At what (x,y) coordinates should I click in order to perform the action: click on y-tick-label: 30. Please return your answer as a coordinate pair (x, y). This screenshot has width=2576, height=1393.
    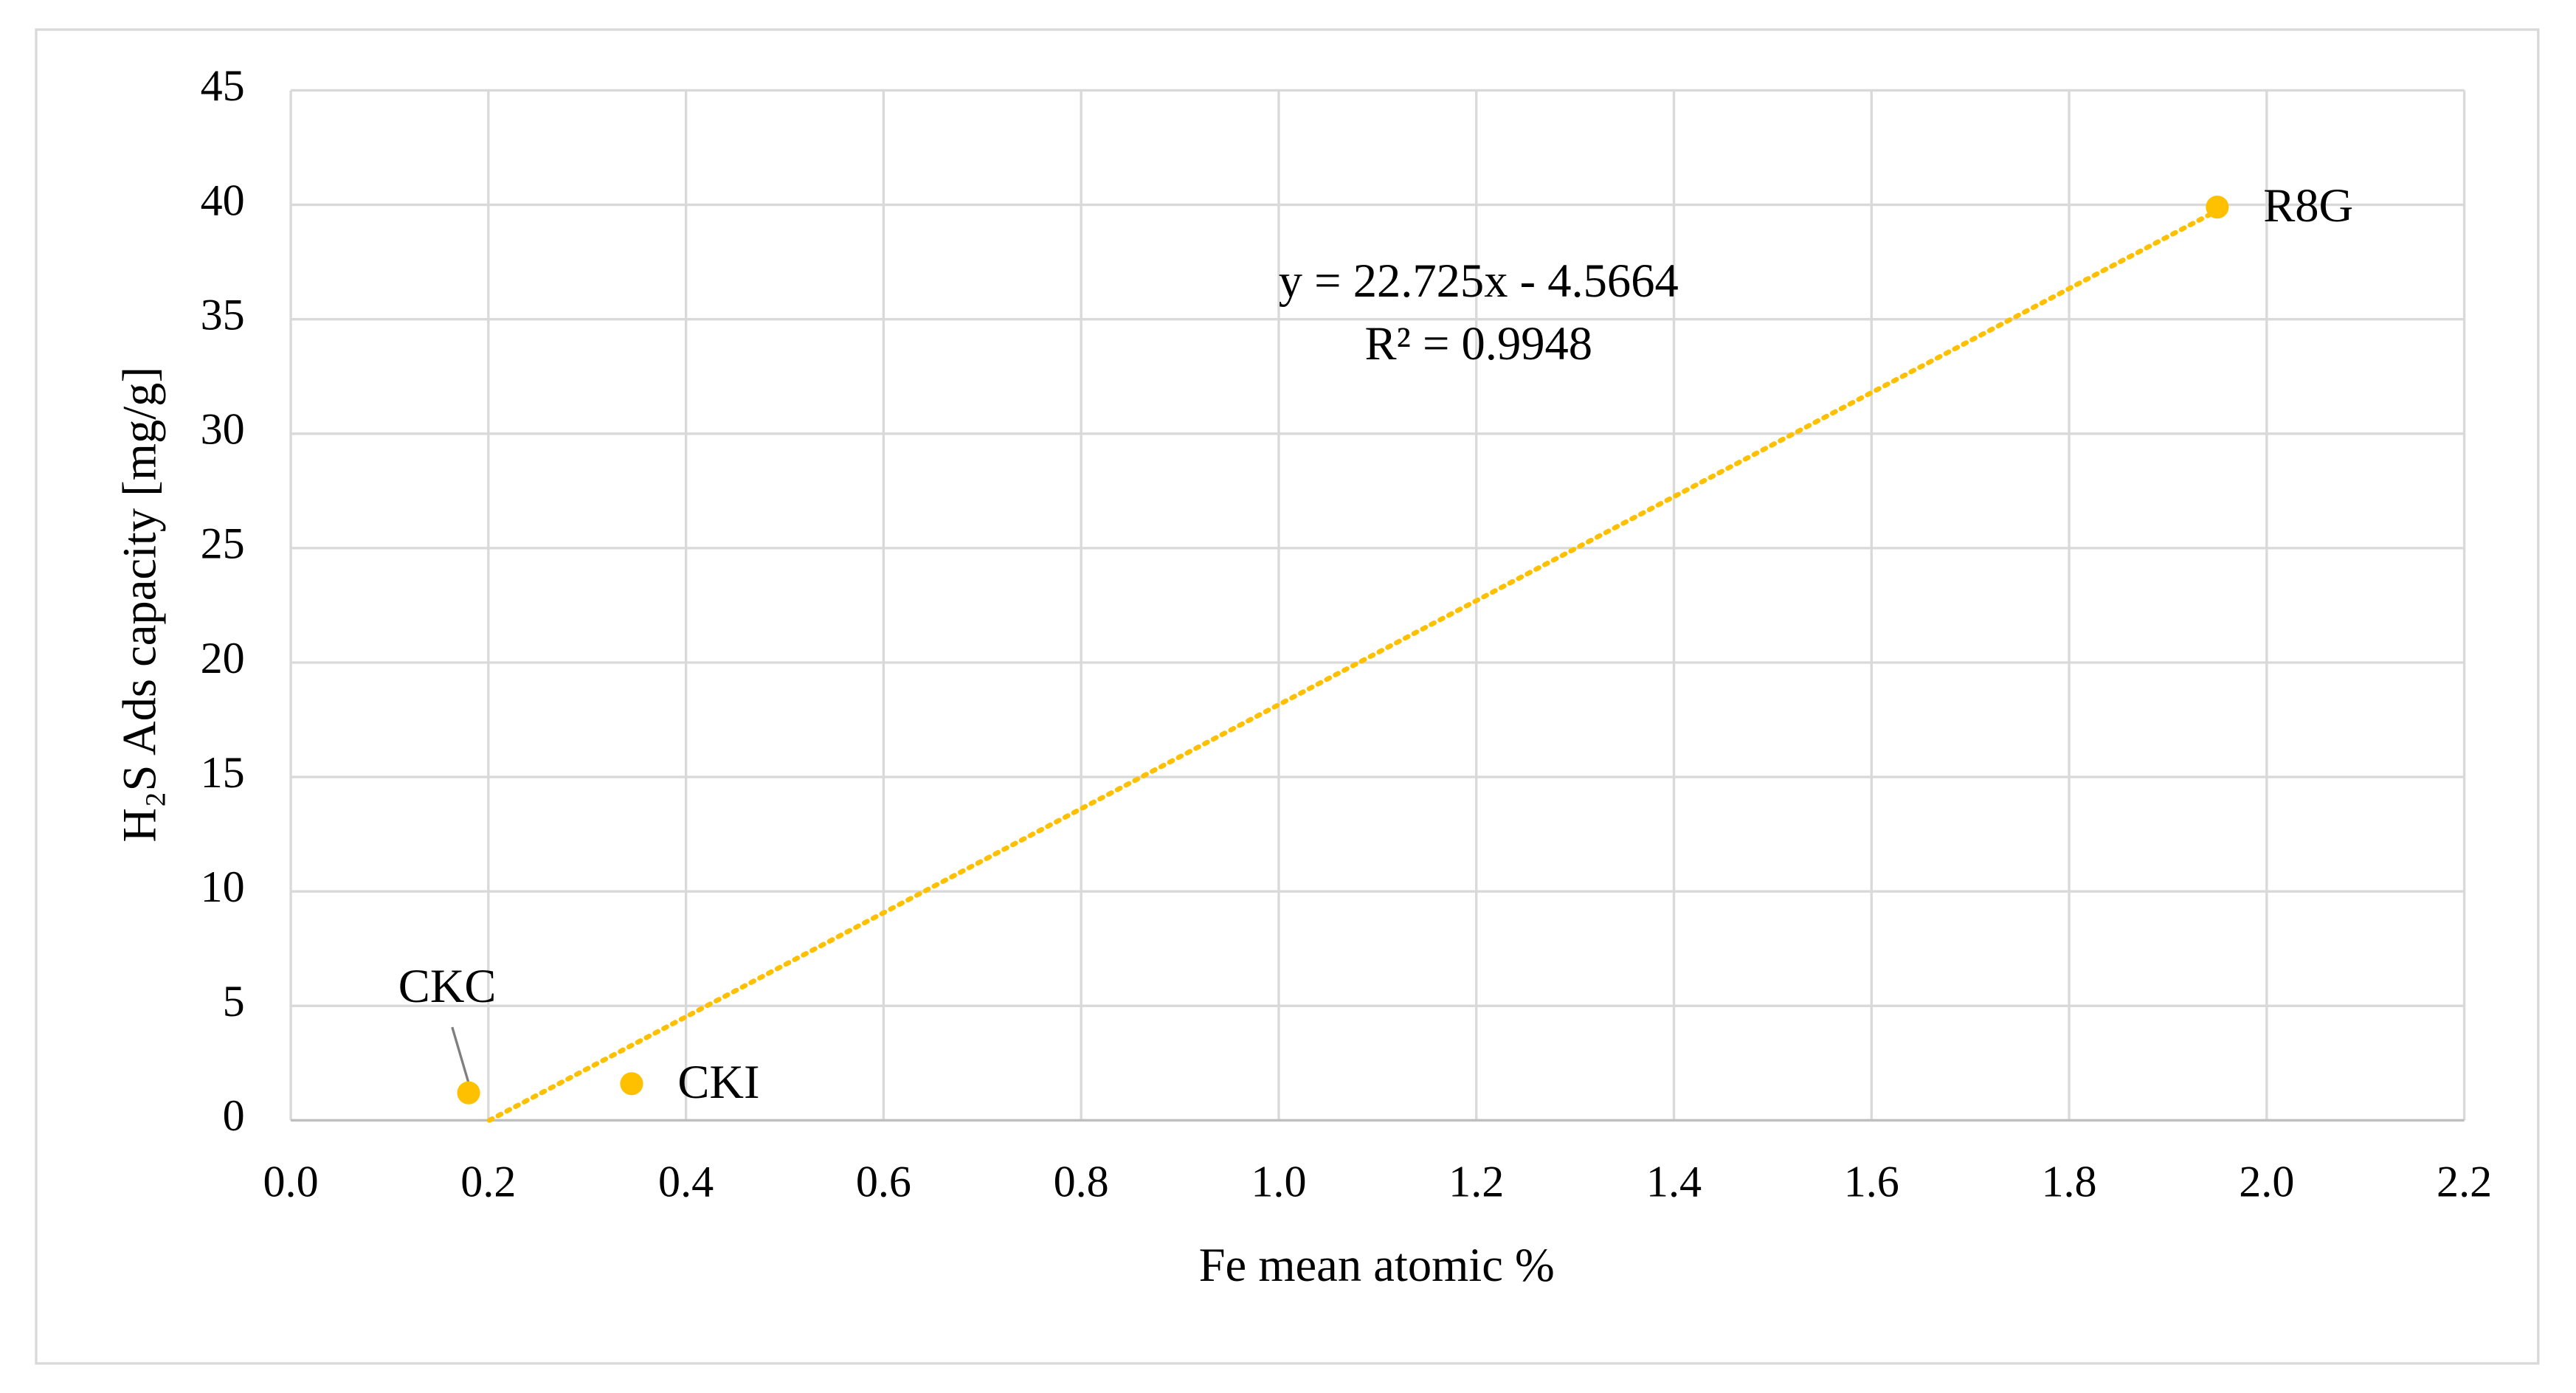
    Looking at the image, I should click on (223, 429).